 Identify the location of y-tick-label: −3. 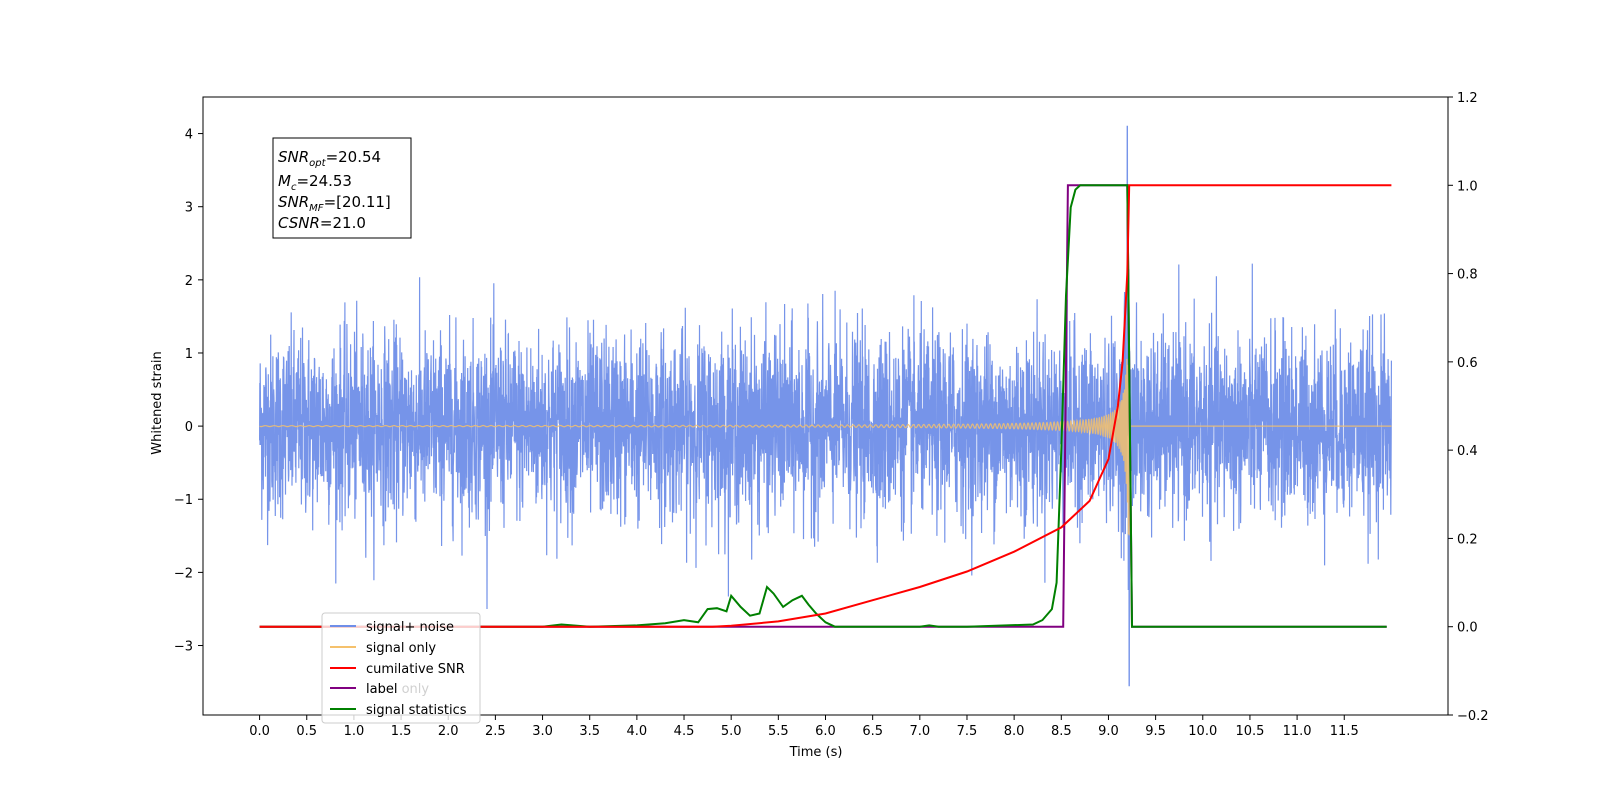
(183, 647).